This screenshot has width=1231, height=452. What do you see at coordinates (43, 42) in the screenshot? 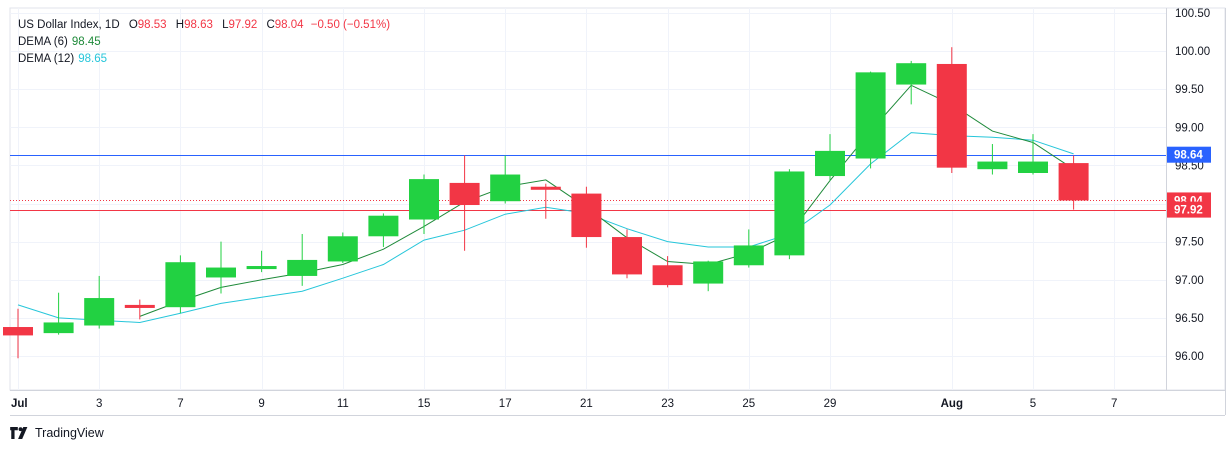
I see `legend-dema6-label: DEMA (6)` at bounding box center [43, 42].